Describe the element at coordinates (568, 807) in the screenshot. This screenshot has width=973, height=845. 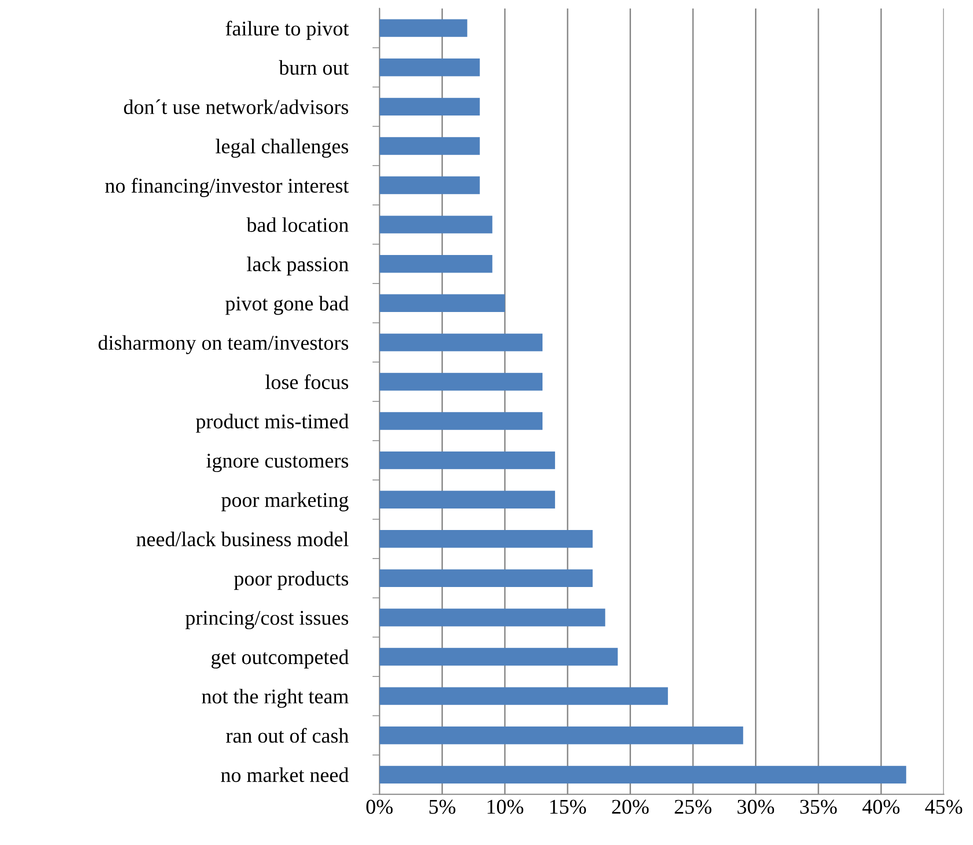
I see `x-tick-label: 15%` at that location.